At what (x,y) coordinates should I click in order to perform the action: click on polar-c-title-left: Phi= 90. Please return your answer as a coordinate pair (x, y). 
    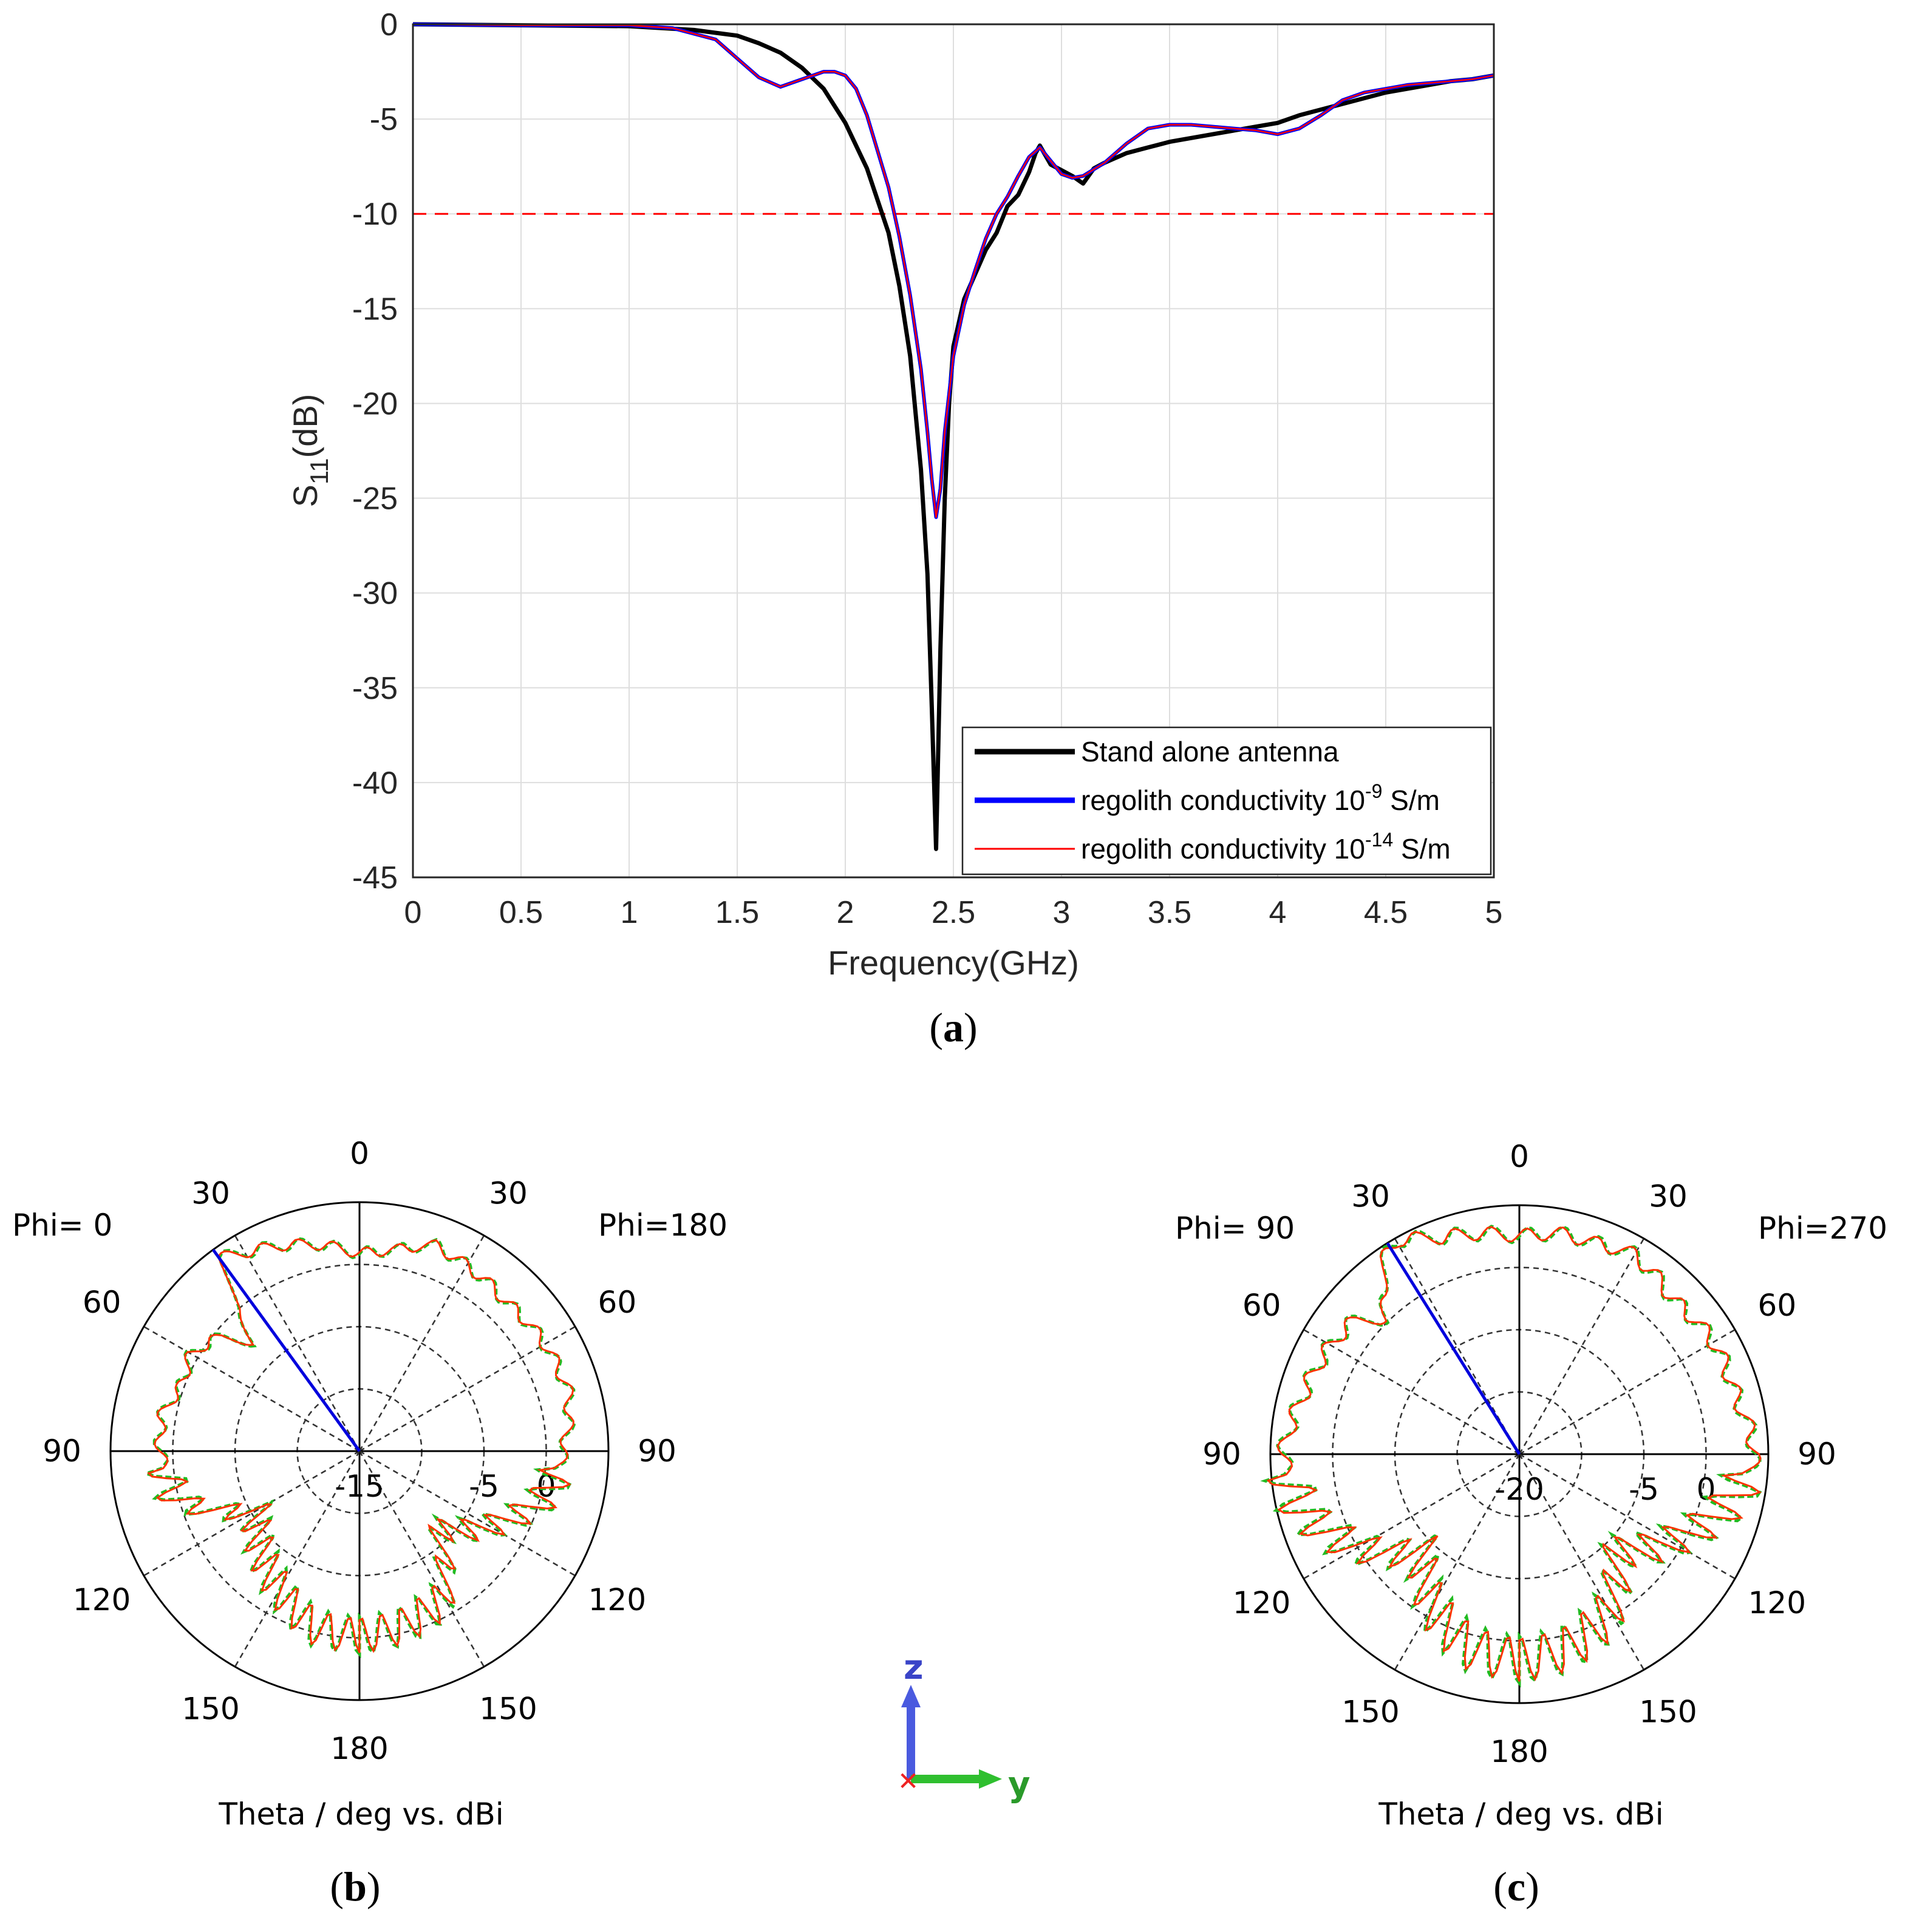
    Looking at the image, I should click on (1235, 1228).